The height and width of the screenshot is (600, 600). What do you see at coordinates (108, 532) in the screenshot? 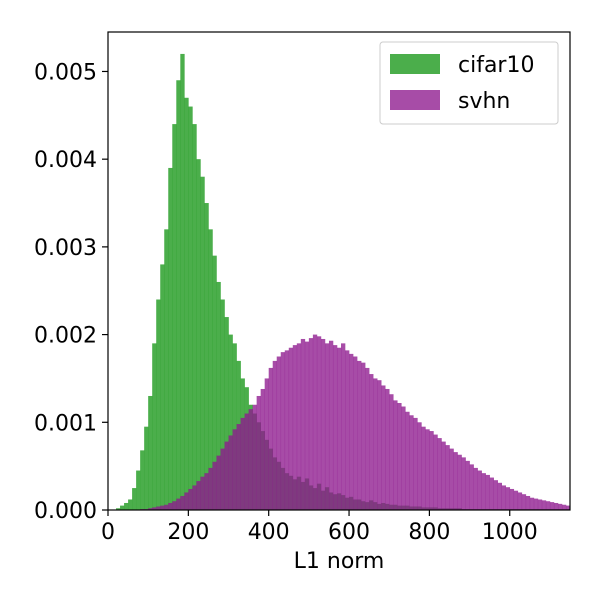
I see `x-tick-label: 0` at bounding box center [108, 532].